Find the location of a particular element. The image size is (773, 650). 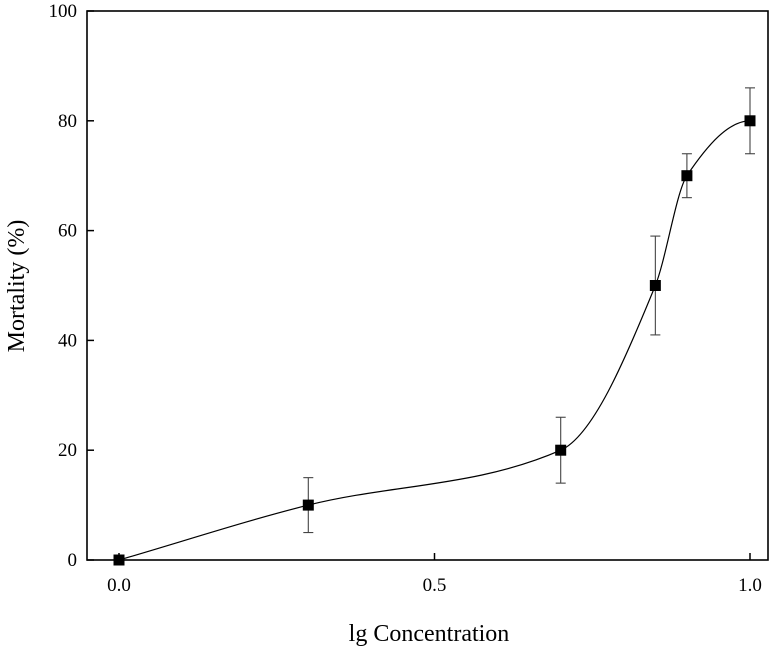

x-tick-label: 1.0 is located at coordinates (750, 585).